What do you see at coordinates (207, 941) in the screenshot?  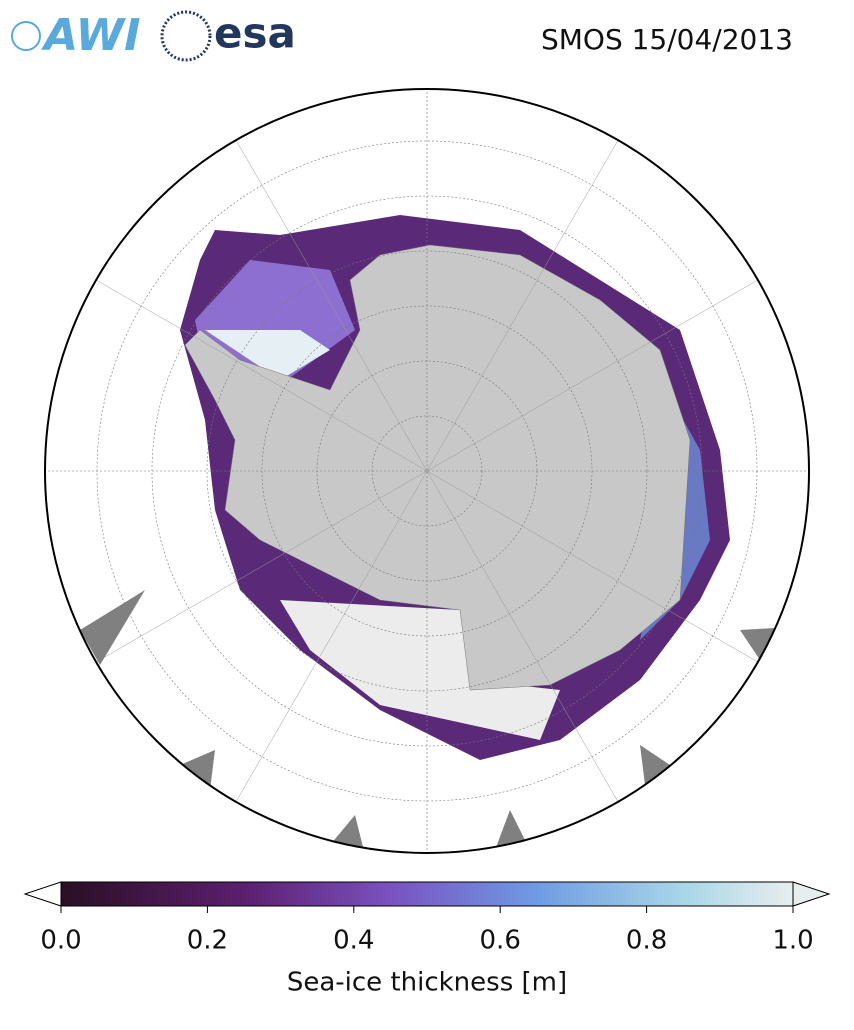 I see `colorbar-tick-label: 0.2` at bounding box center [207, 941].